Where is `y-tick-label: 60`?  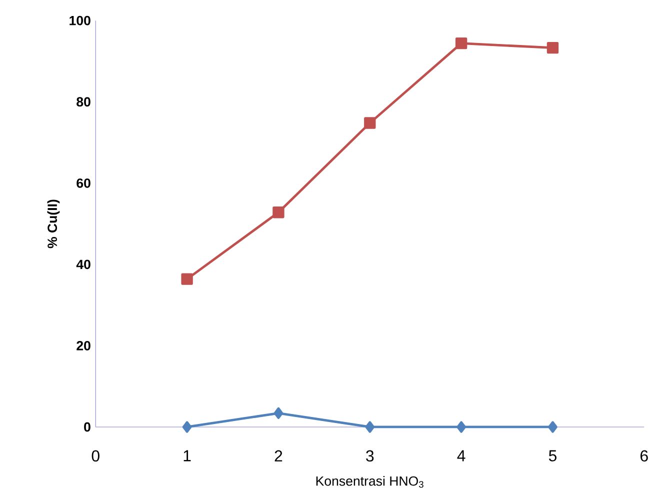
y-tick-label: 60 is located at coordinates (83, 183).